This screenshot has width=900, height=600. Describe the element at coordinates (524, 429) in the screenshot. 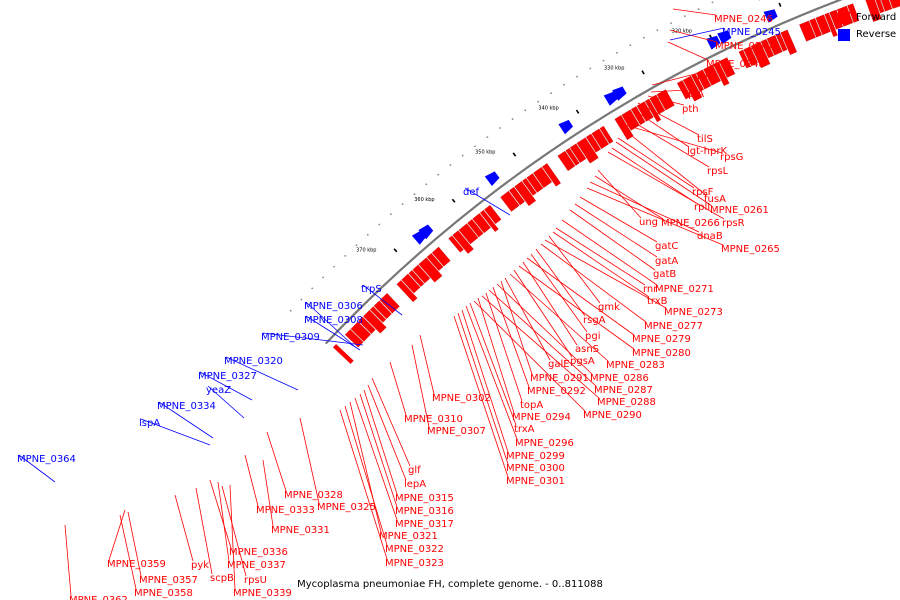

I see `forward-gene-label: trxA` at that location.